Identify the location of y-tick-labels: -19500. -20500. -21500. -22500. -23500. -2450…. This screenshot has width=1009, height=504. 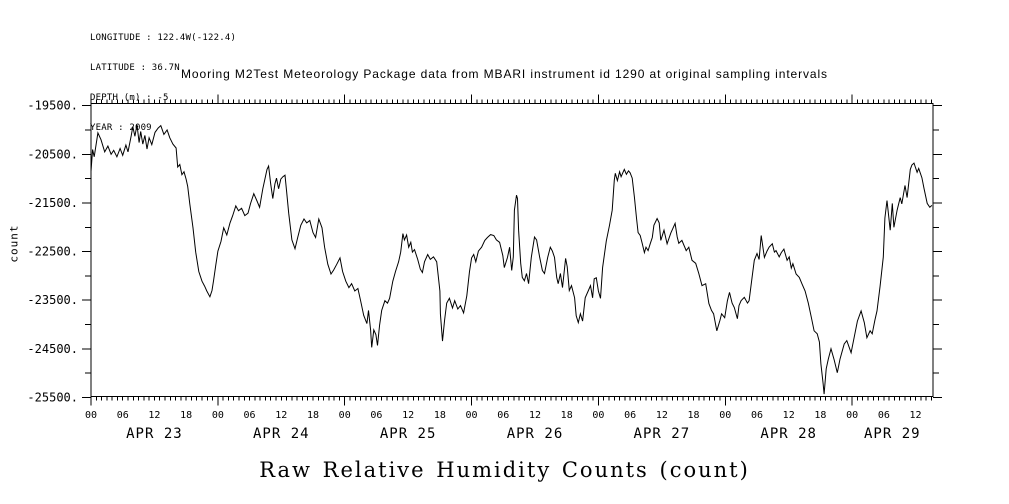
(52, 252).